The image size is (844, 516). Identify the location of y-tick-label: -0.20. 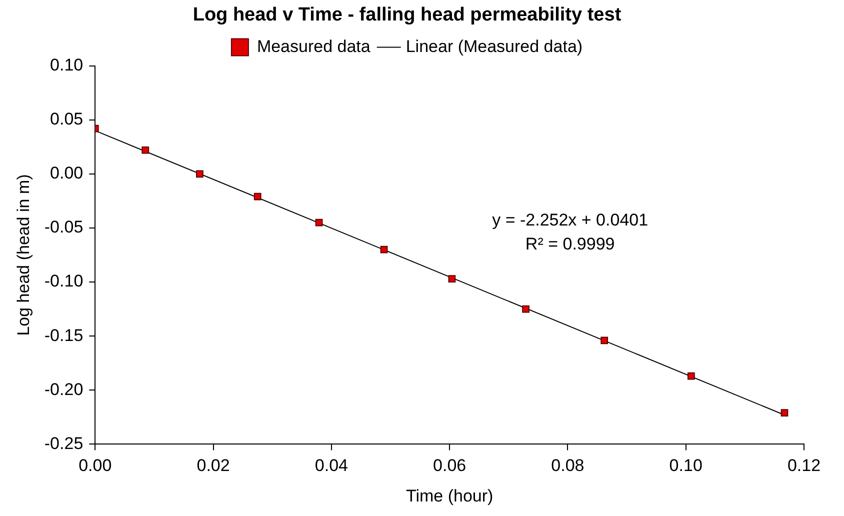
(64, 389).